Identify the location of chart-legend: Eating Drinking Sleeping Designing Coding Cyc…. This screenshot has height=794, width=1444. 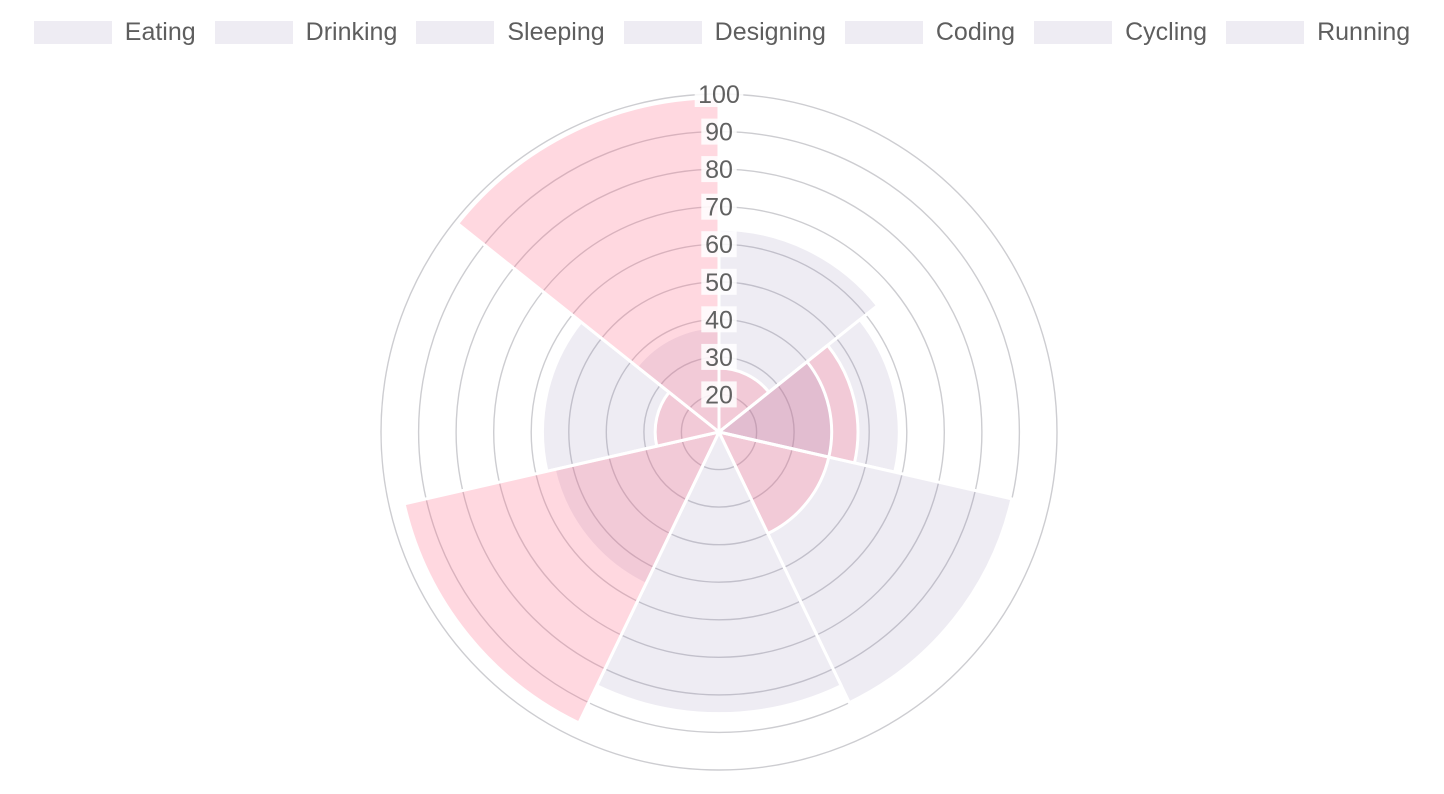
(722, 32).